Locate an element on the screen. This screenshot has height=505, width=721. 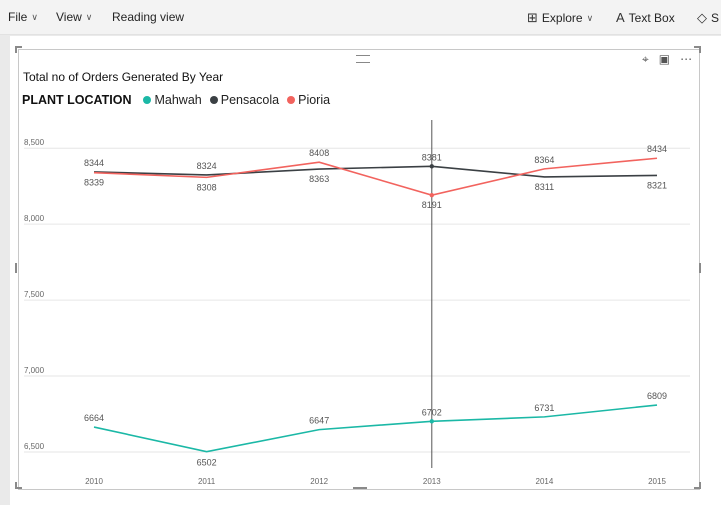
x-tick-label: 2012 is located at coordinates (319, 481).